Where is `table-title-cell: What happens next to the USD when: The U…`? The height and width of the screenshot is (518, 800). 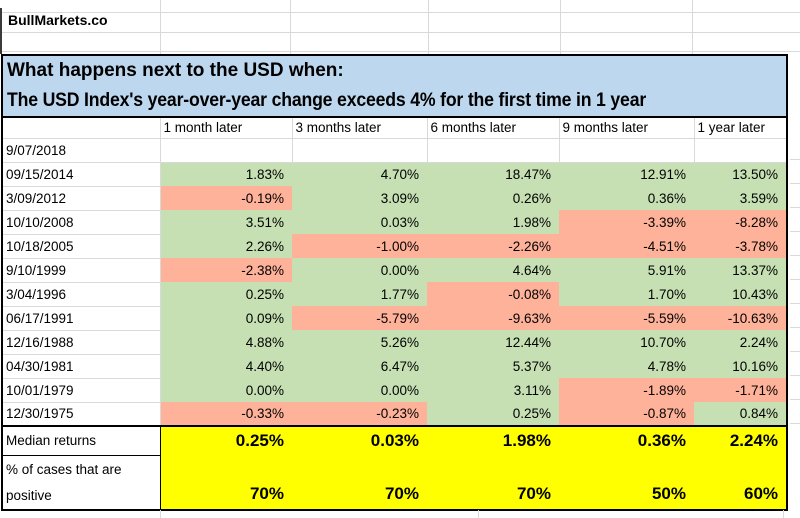 table-title-cell: What happens next to the USD when: The U… is located at coordinates (395, 86).